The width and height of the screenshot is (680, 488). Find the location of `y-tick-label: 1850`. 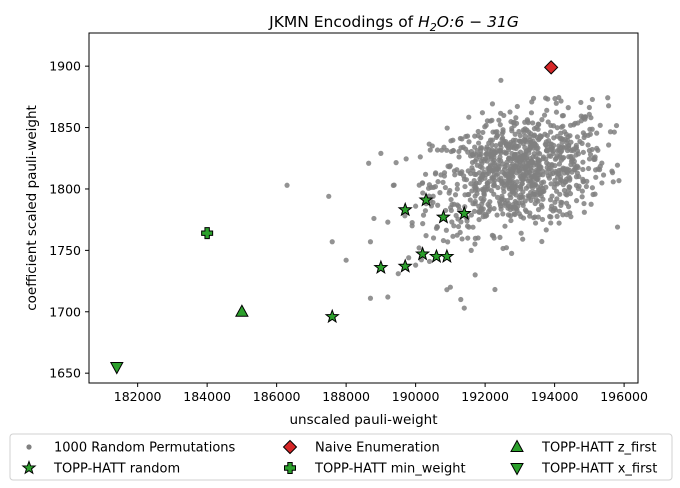

y-tick-label: 1850 is located at coordinates (65, 127).